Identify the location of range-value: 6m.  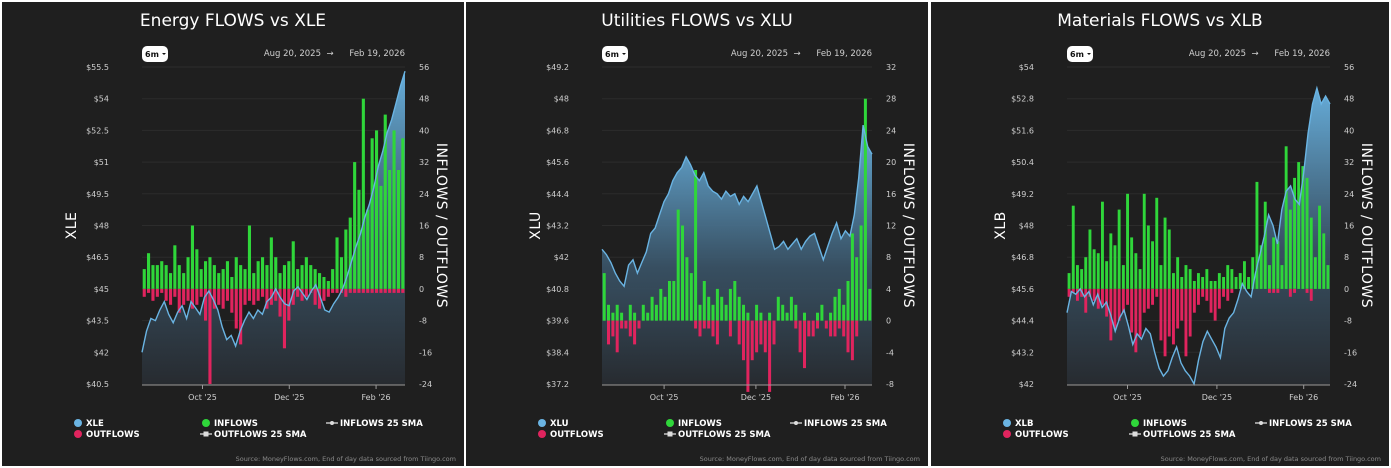
(152, 54).